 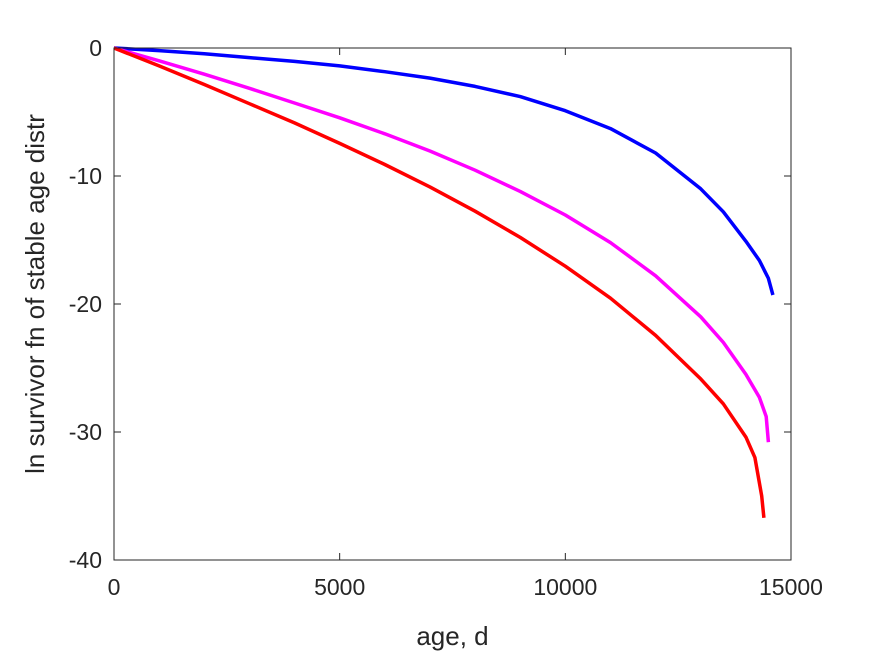 What do you see at coordinates (85, 304) in the screenshot?
I see `y-tick-label: -20` at bounding box center [85, 304].